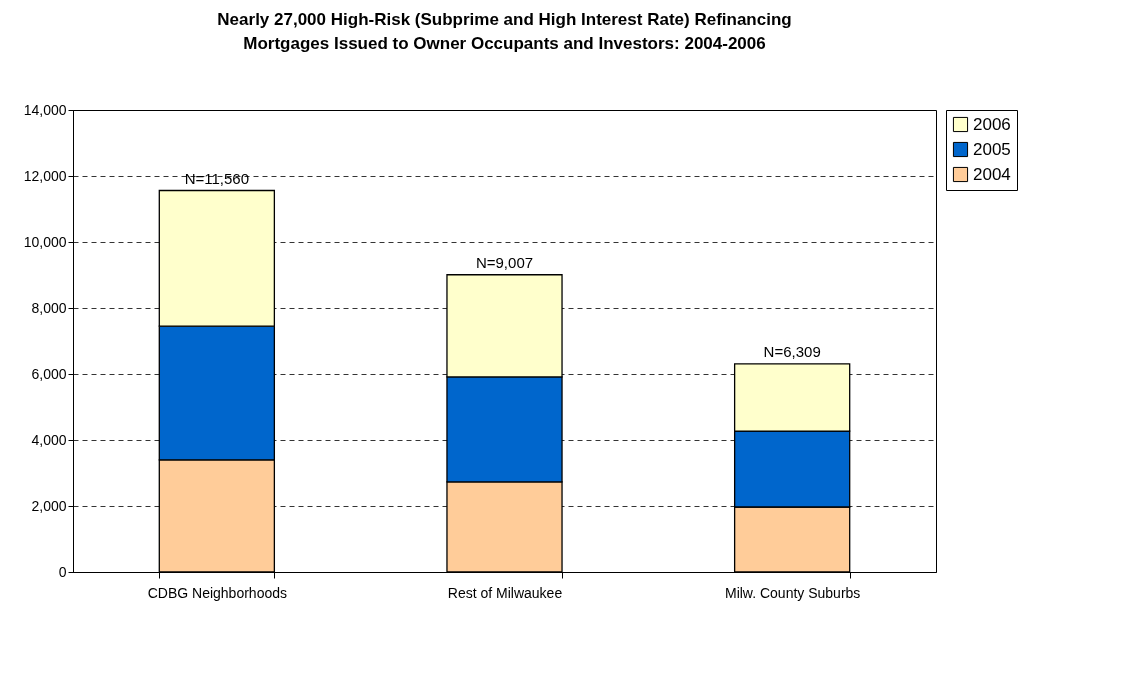 Image resolution: width=1129 pixels, height=678 pixels. I want to click on x-tick-label: Rest of Milwaukee, so click(505, 592).